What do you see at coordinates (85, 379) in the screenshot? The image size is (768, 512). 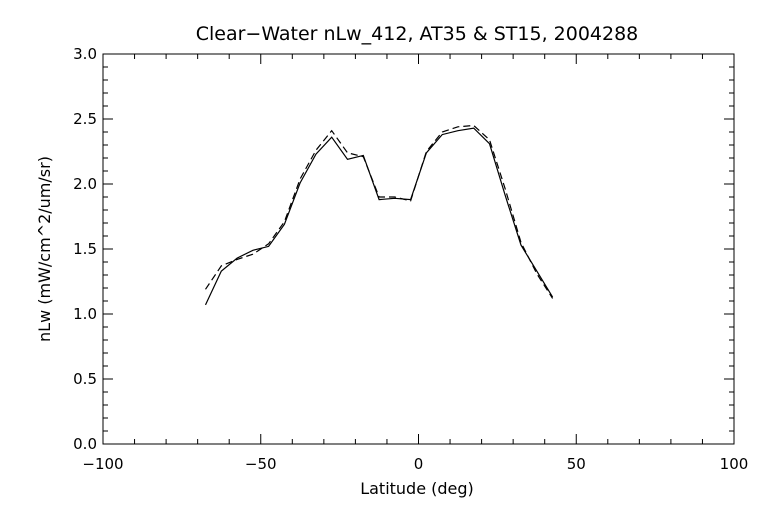 I see `y-tick-label: 0.5` at bounding box center [85, 379].